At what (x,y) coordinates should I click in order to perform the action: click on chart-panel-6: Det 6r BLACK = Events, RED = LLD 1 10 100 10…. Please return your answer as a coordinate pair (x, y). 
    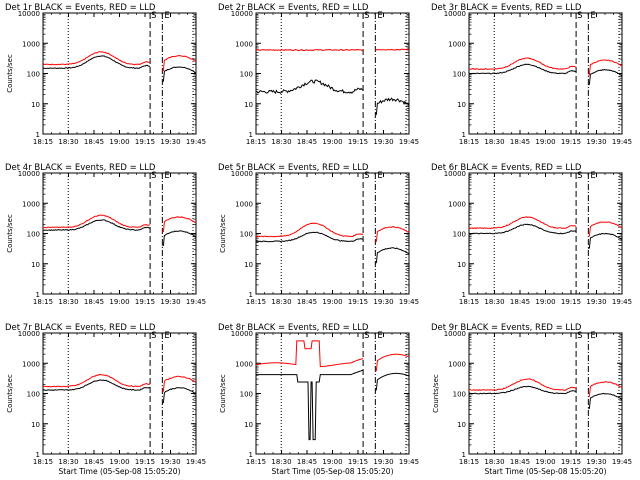
    Looking at the image, I should click on (531, 234).